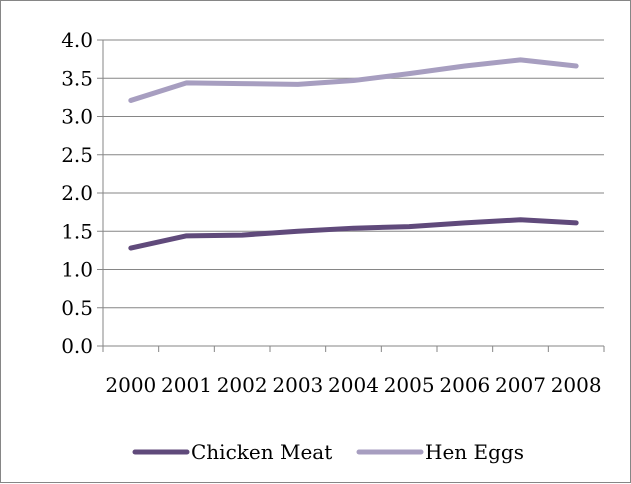  What do you see at coordinates (474, 452) in the screenshot?
I see `legend-label-hen-eggs: Hen Eggs` at bounding box center [474, 452].